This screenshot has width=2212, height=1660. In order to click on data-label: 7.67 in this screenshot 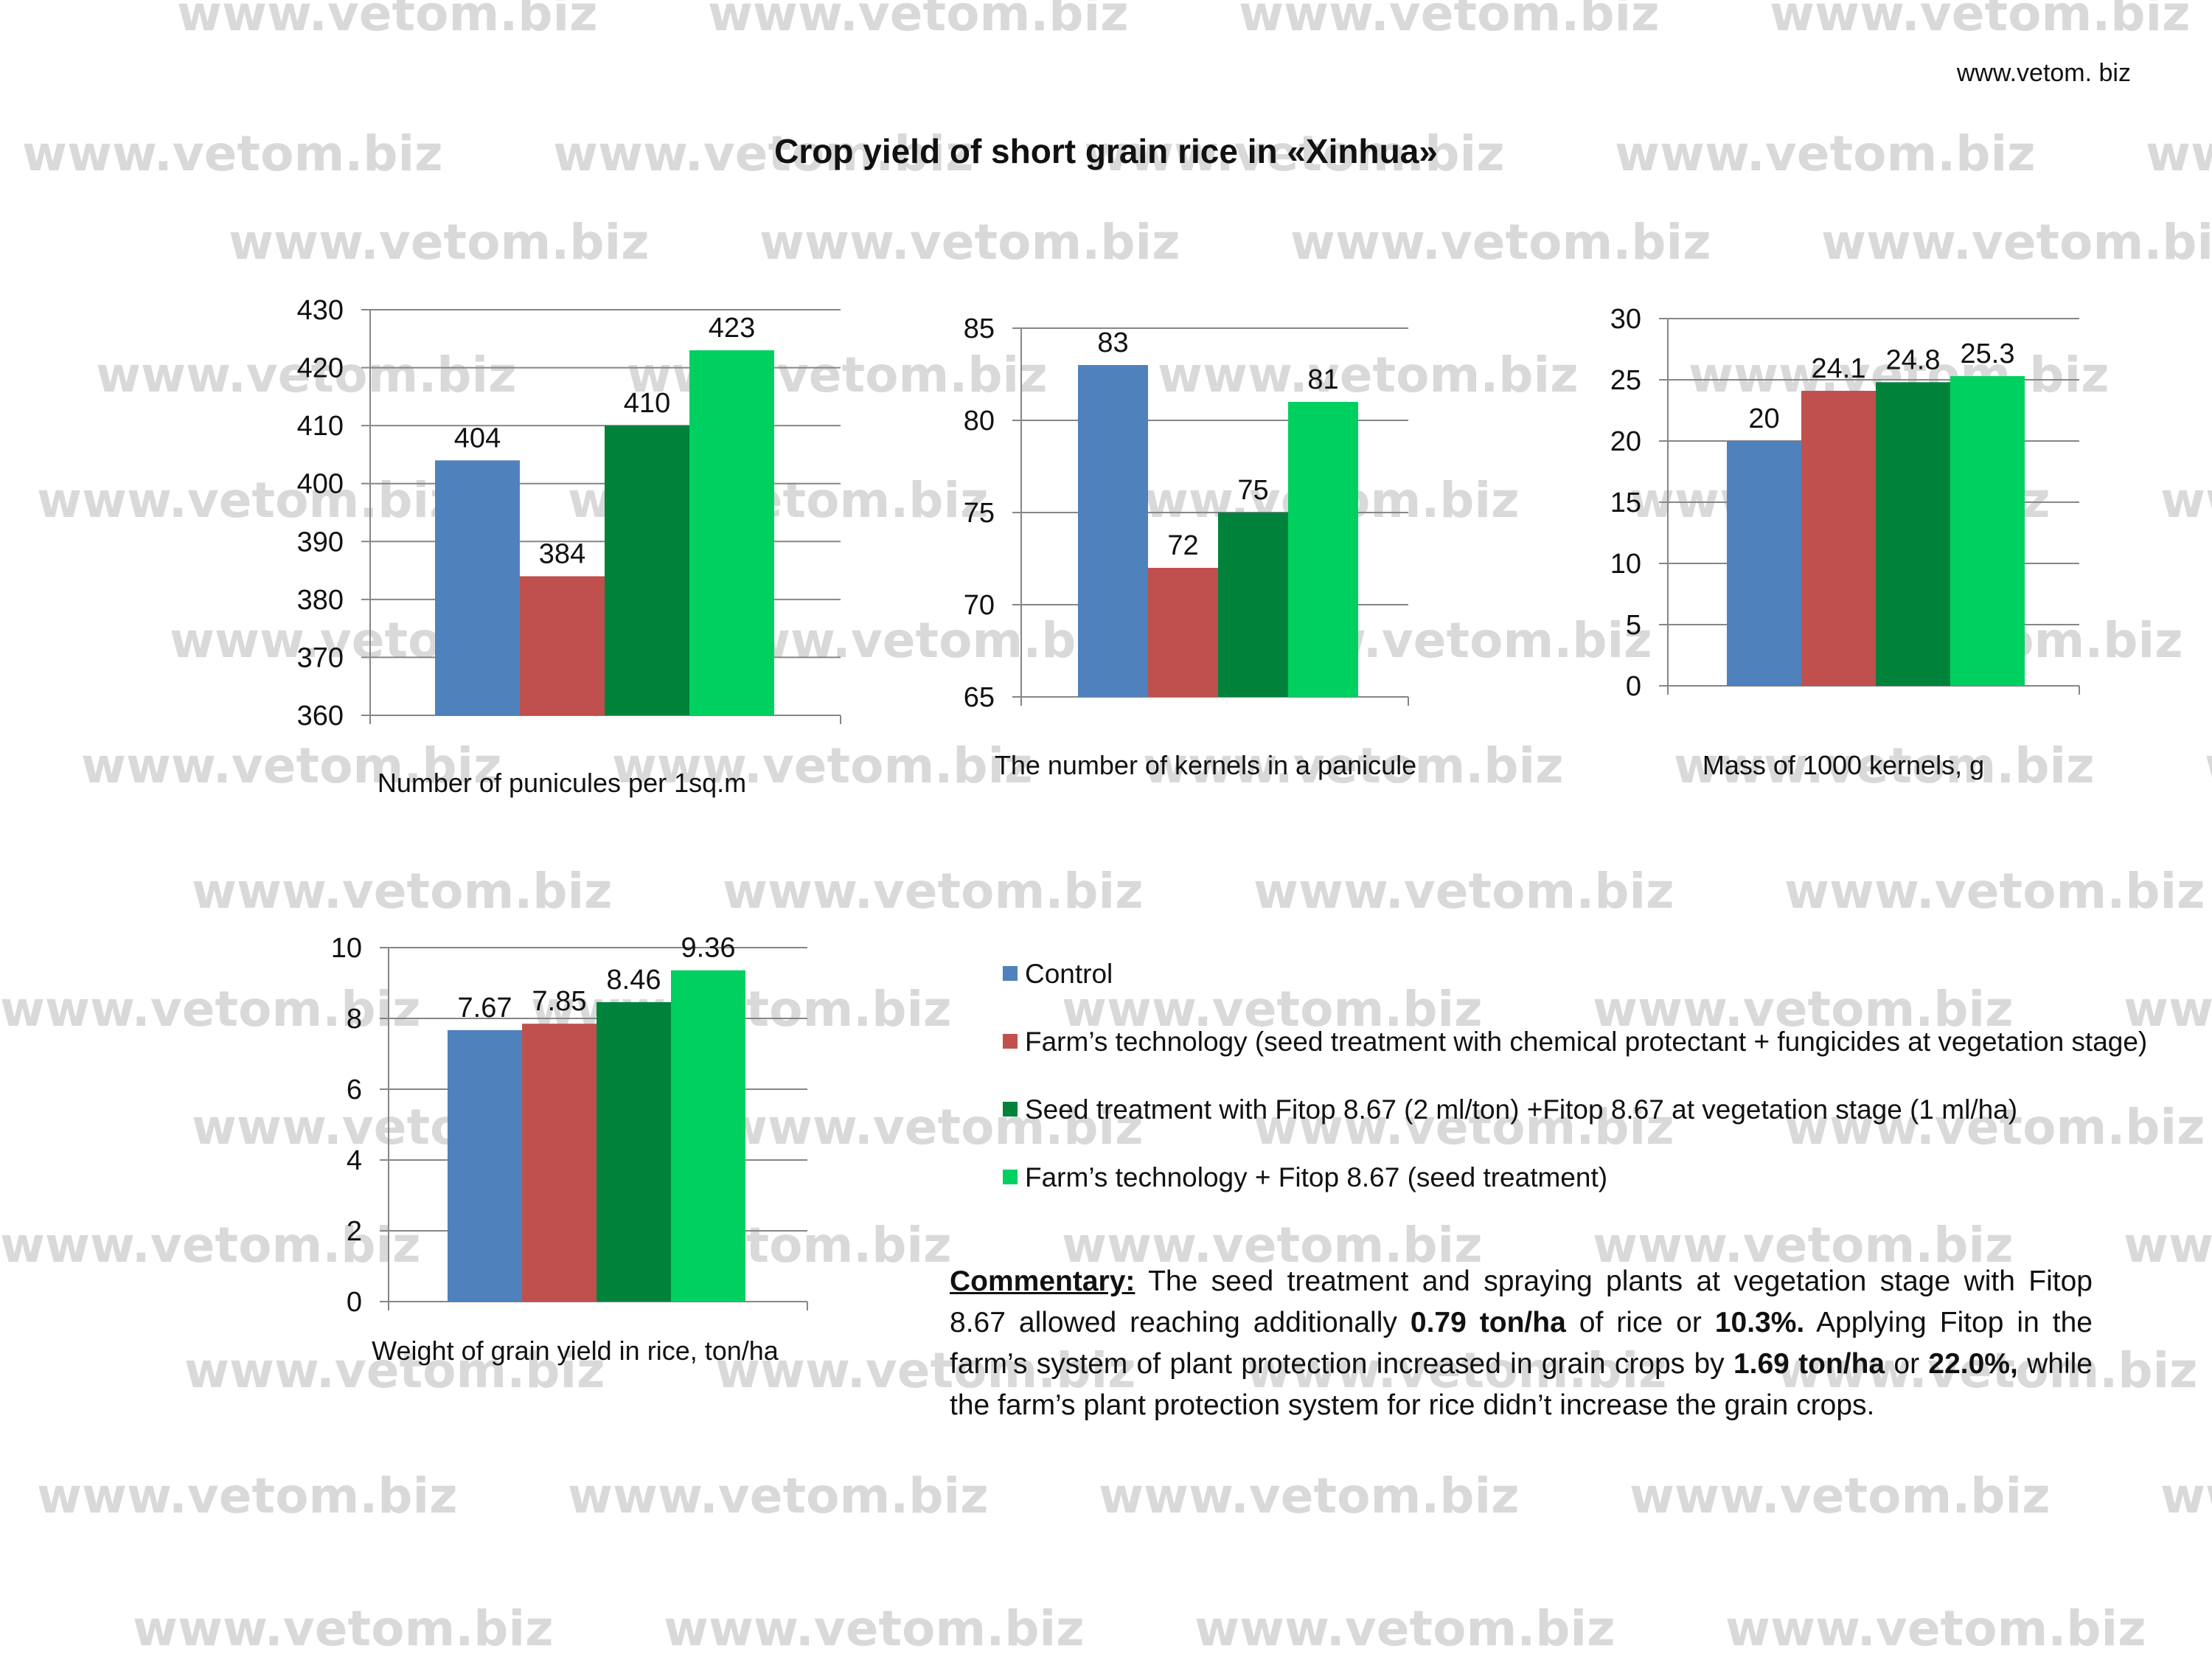, I will do `click(485, 1008)`.